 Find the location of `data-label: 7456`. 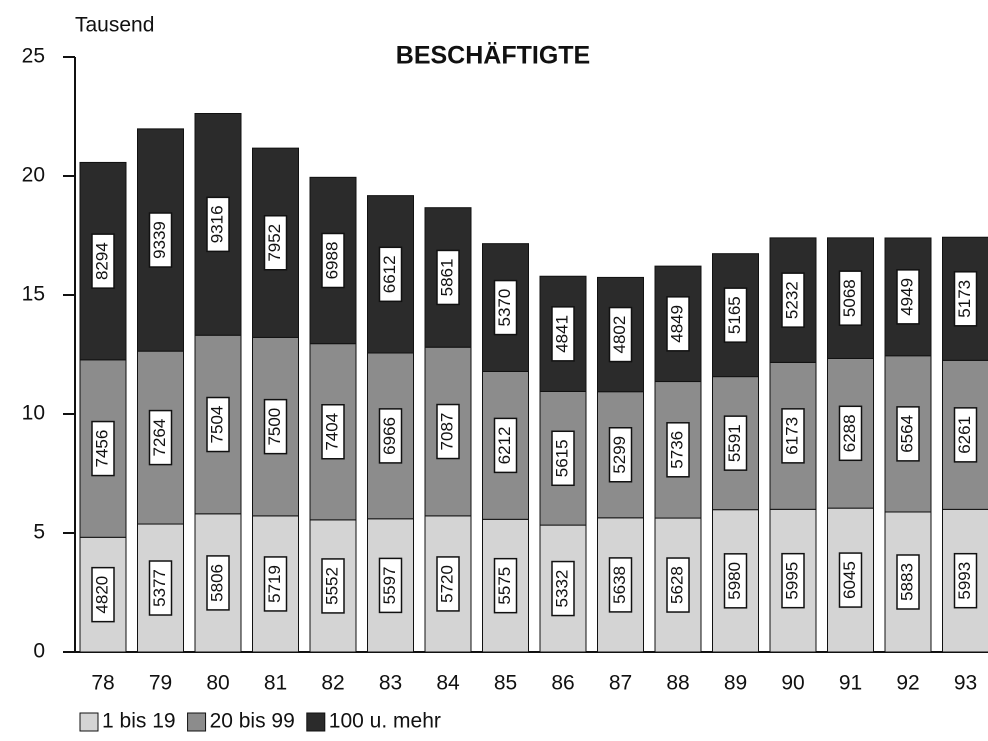

data-label: 7456 is located at coordinates (101, 449).